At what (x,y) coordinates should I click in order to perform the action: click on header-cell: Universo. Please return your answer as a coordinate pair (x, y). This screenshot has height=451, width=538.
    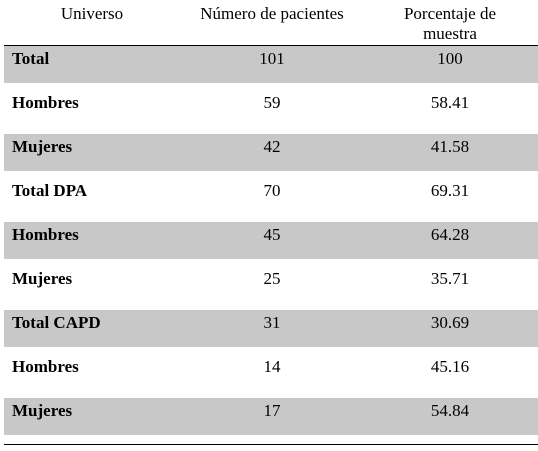
    Looking at the image, I should click on (92, 13).